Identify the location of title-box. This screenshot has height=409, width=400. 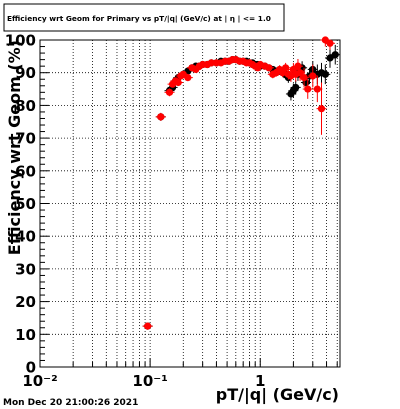
(144, 17).